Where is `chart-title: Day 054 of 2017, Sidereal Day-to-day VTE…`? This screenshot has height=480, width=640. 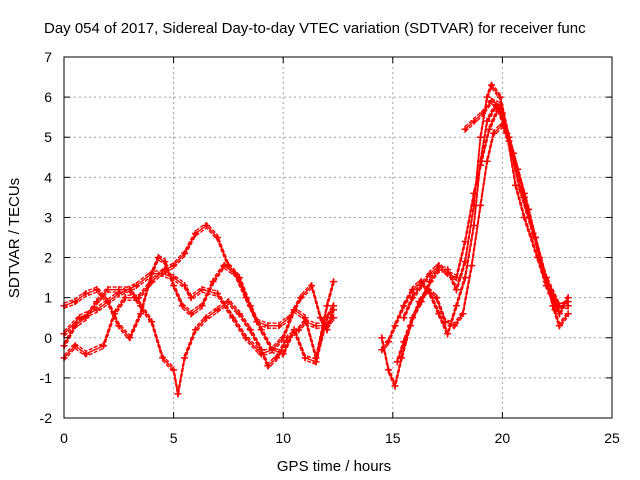
chart-title: Day 054 of 2017, Sidereal Day-to-day VTE… is located at coordinates (315, 28).